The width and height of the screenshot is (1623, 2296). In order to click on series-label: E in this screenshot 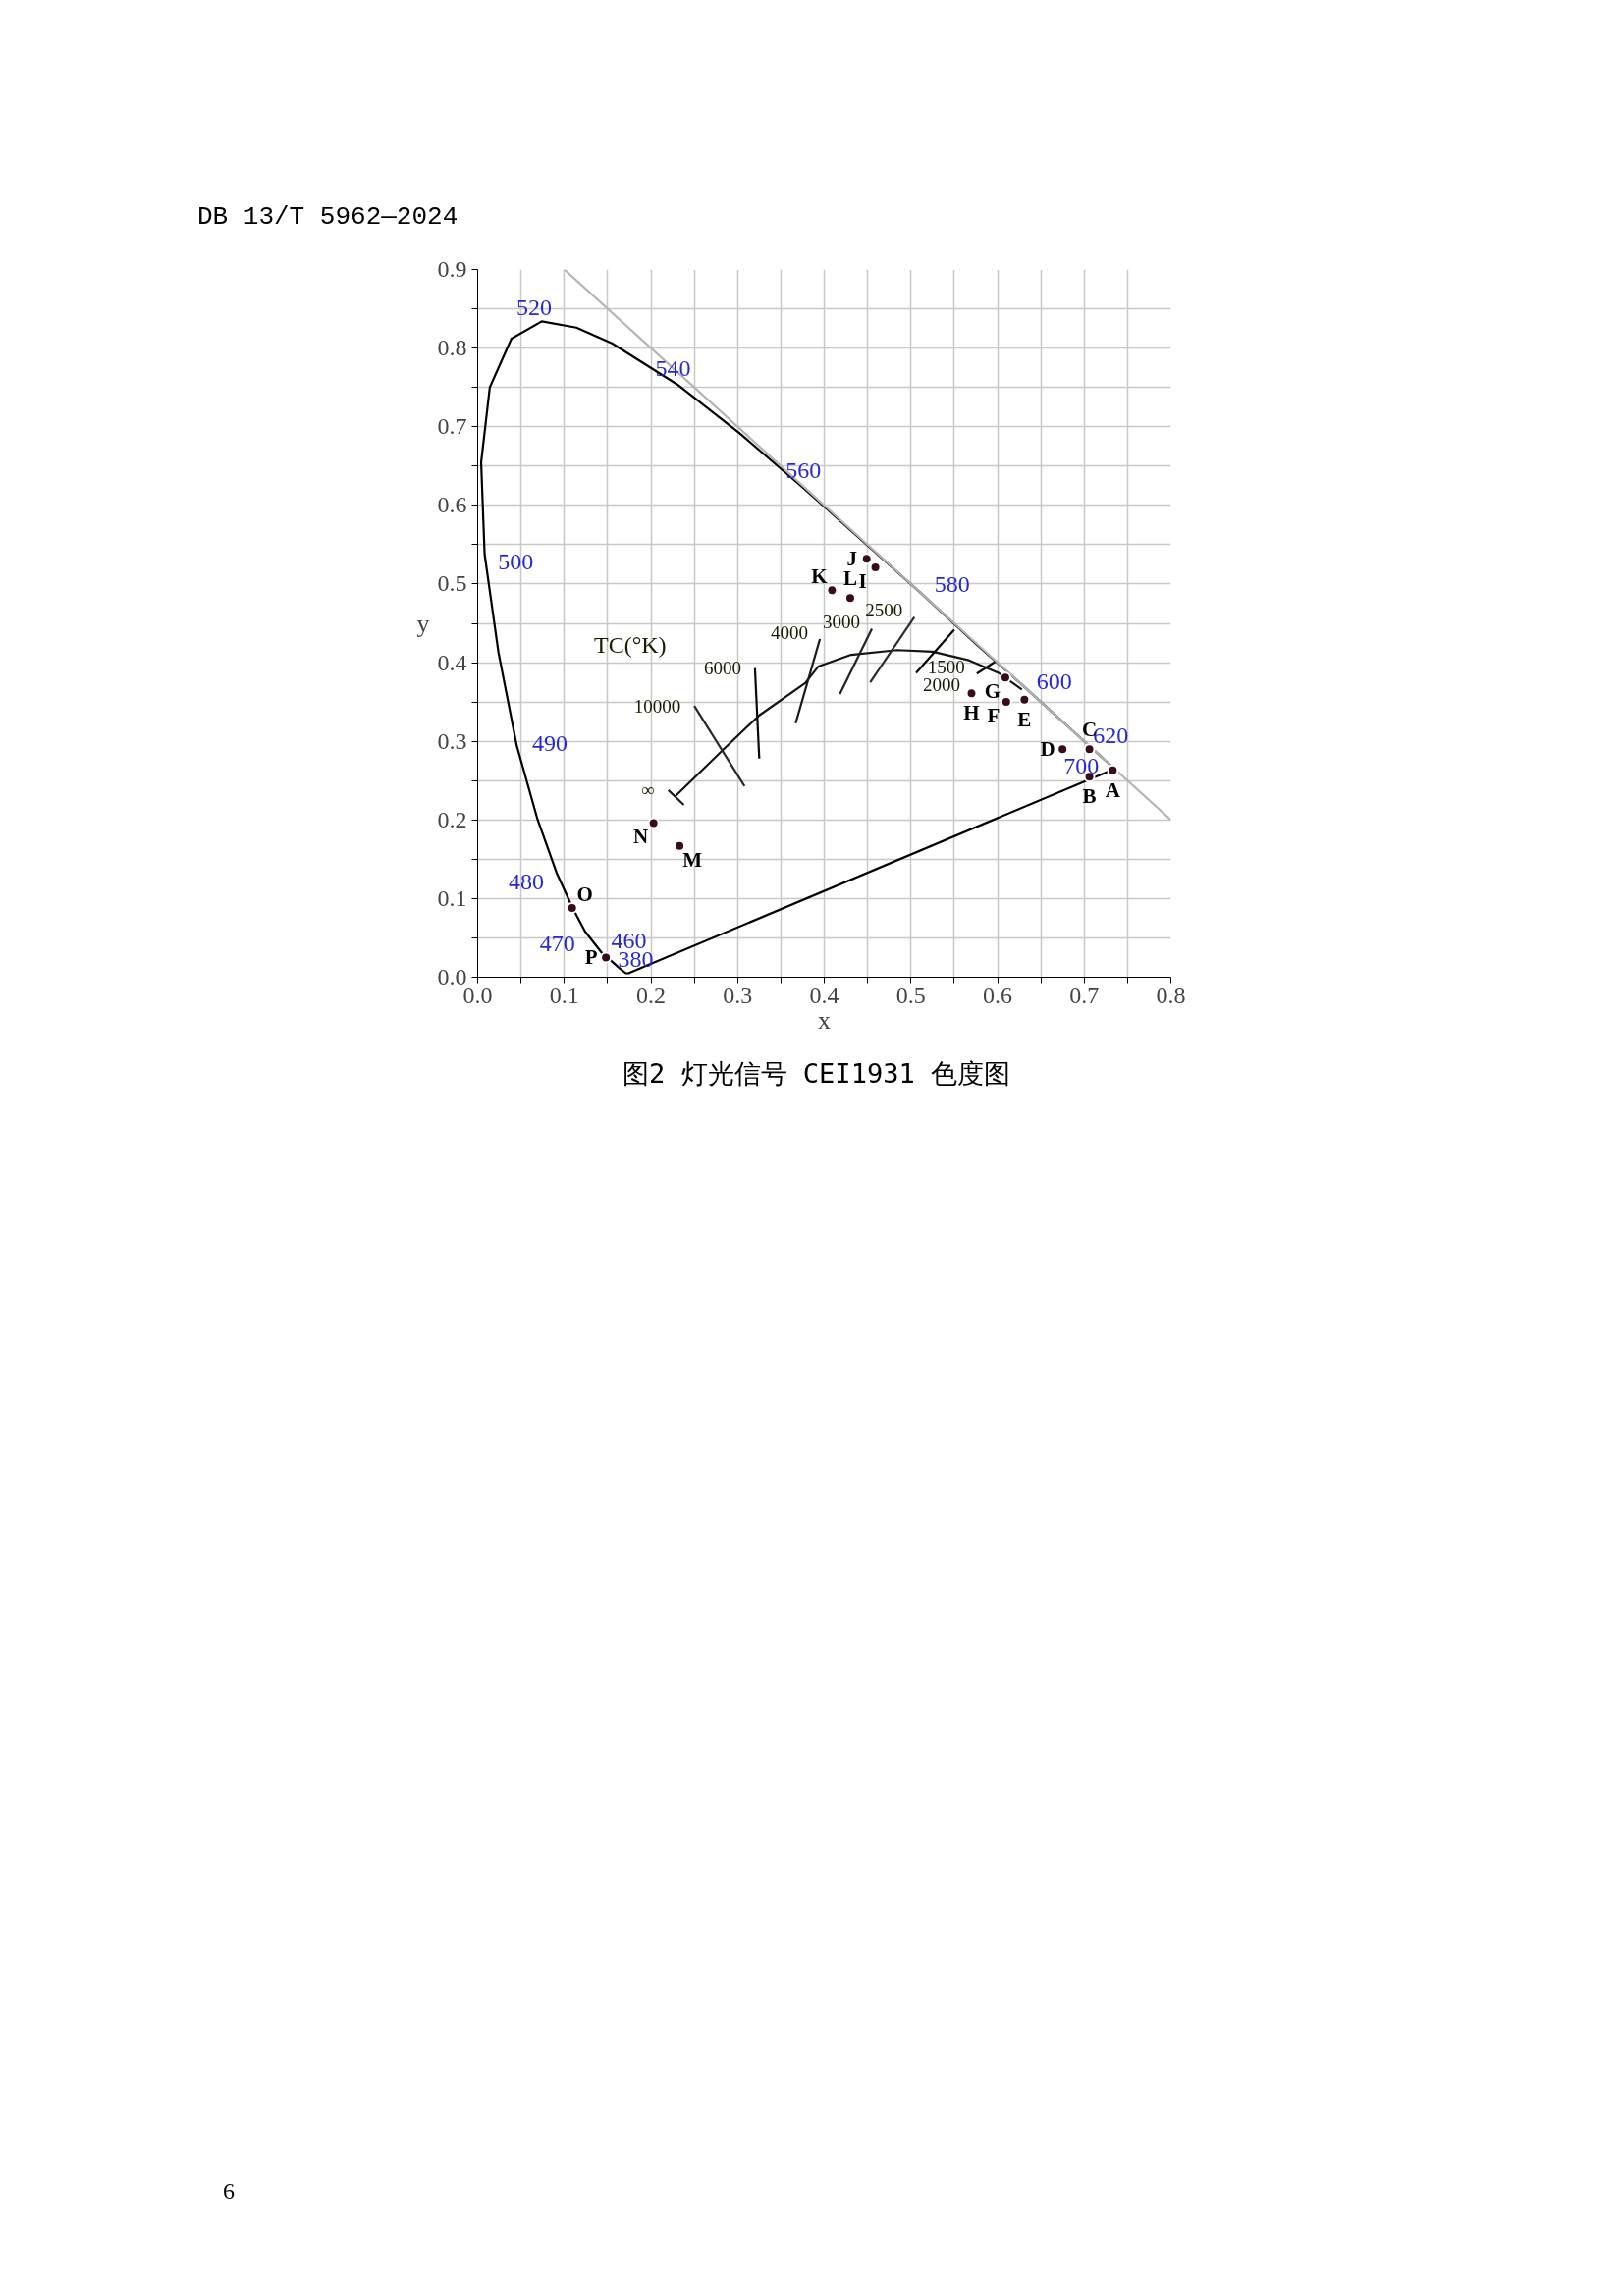, I will do `click(1024, 719)`.